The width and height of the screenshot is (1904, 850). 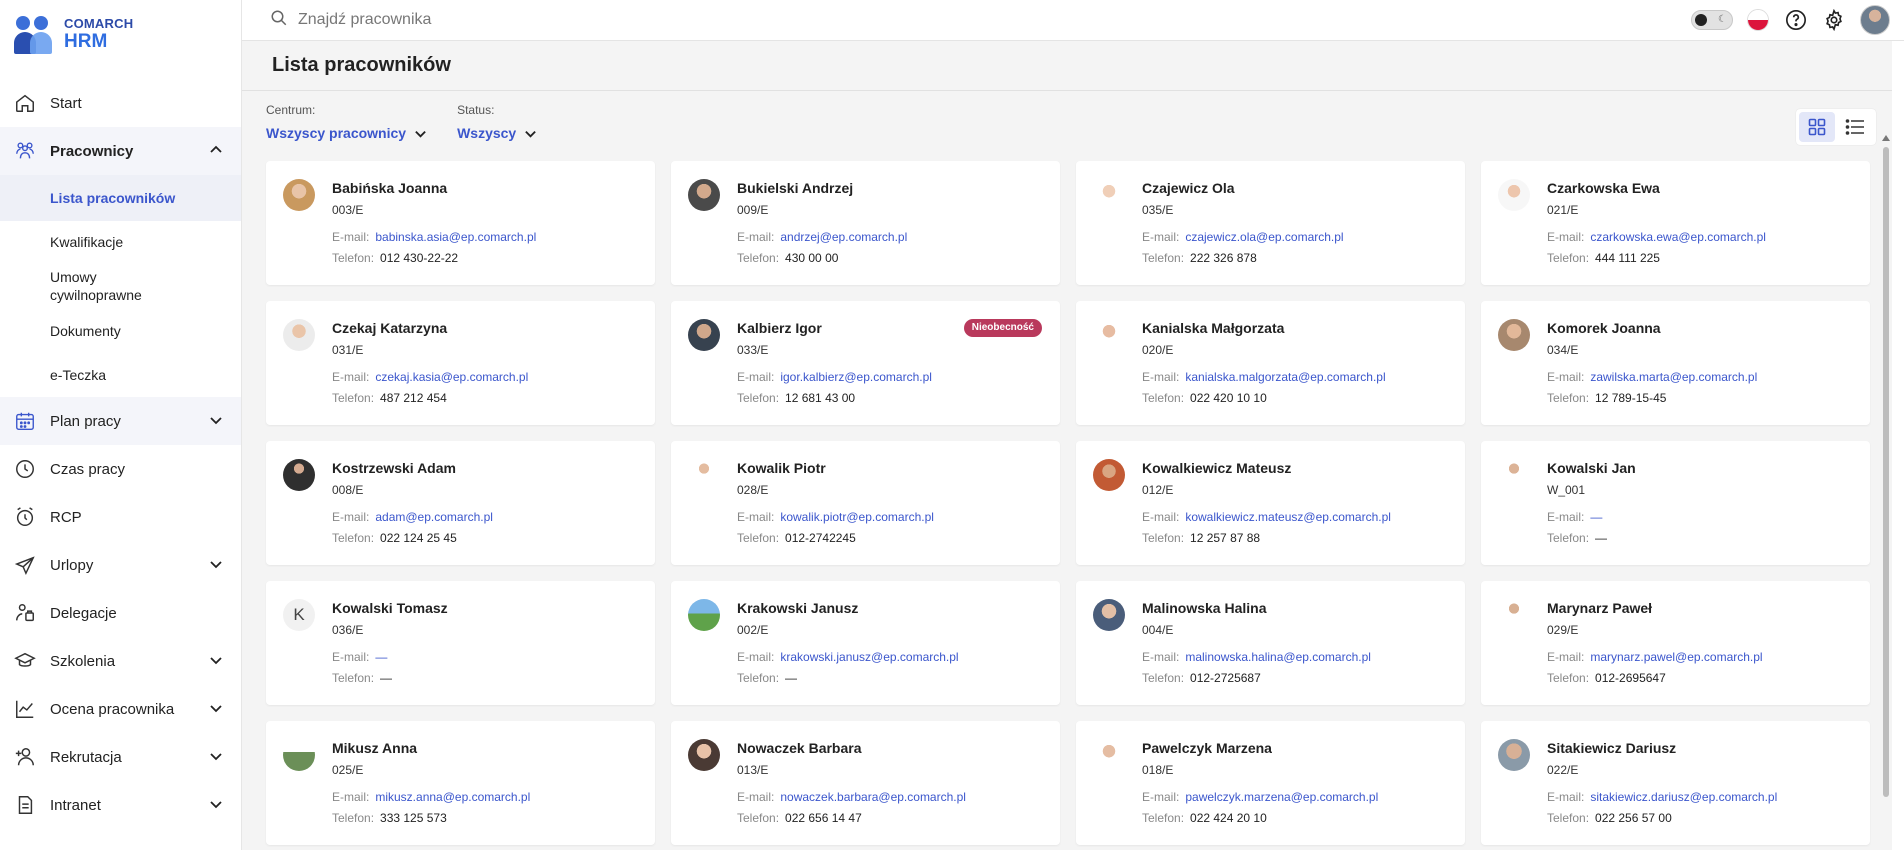 I want to click on employee-email: pawelczyk.marzena@ep.comarch.pl, so click(x=1282, y=797).